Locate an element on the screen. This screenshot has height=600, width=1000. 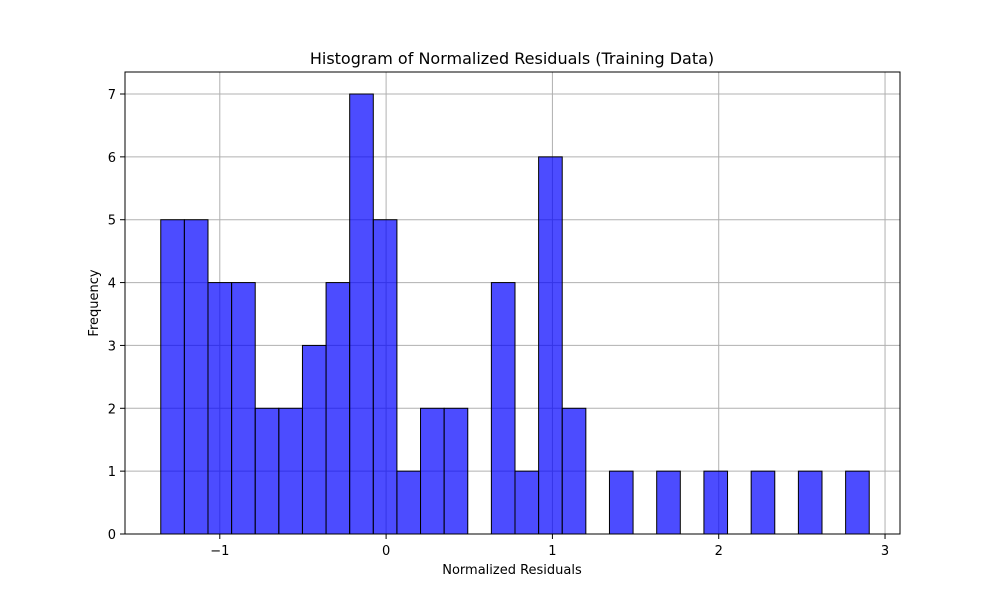
x-tick-label-0: −1 is located at coordinates (219, 551).